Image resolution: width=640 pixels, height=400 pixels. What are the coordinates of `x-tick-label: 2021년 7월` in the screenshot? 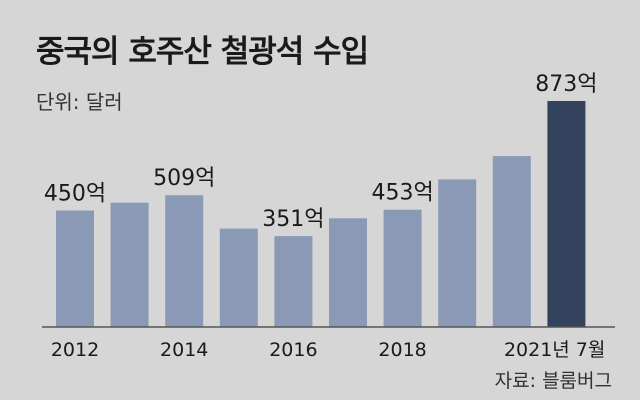 It's located at (554, 350).